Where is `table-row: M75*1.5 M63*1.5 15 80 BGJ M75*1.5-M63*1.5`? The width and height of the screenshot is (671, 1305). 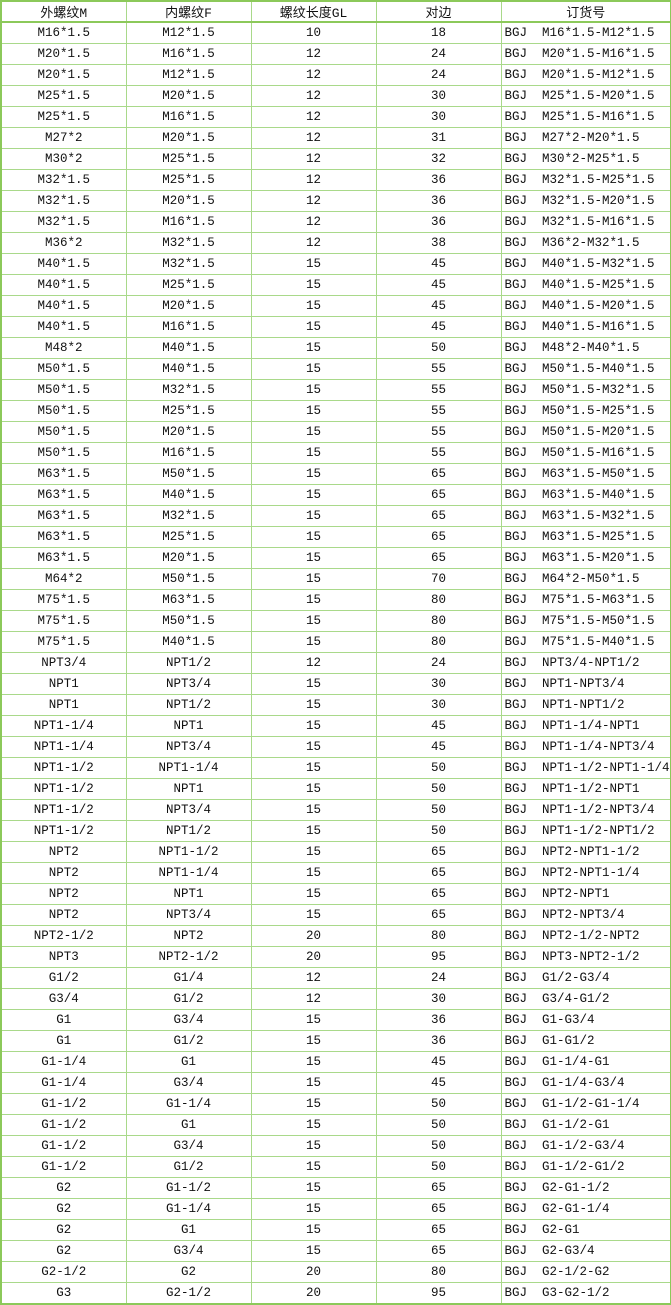
table-row: M75*1.5 M63*1.5 15 80 BGJ M75*1.5-M63*1.5 is located at coordinates (335, 600).